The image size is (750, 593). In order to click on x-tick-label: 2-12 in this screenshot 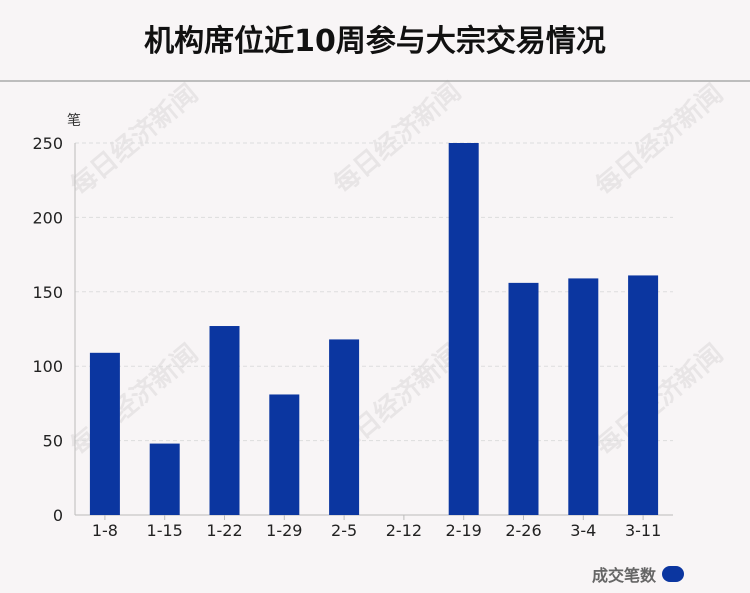, I will do `click(404, 530)`.